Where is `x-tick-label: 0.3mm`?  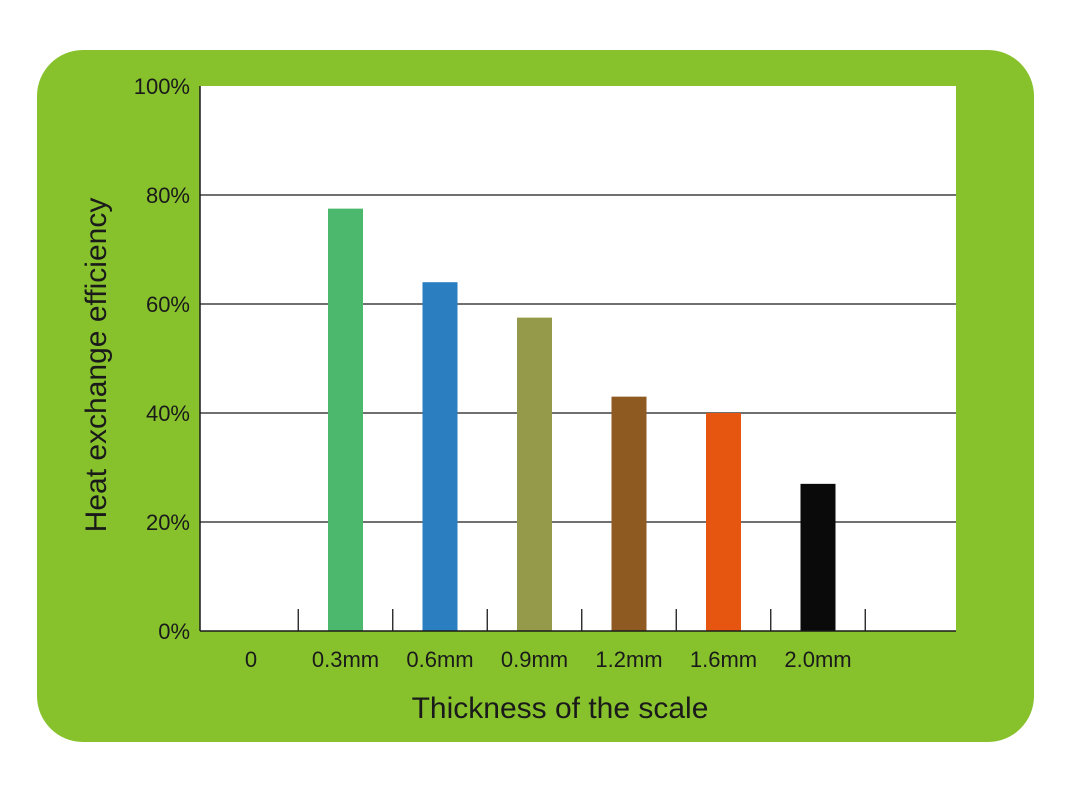 x-tick-label: 0.3mm is located at coordinates (345, 659).